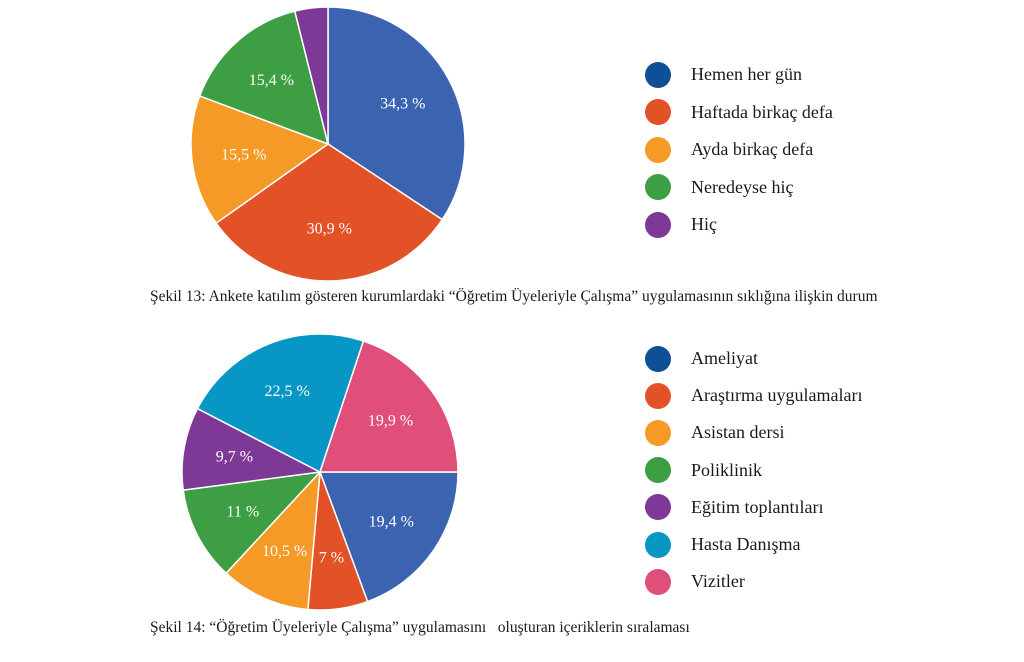 This screenshot has height=662, width=1024. I want to click on pie-slice-vizitler, so click(388, 406).